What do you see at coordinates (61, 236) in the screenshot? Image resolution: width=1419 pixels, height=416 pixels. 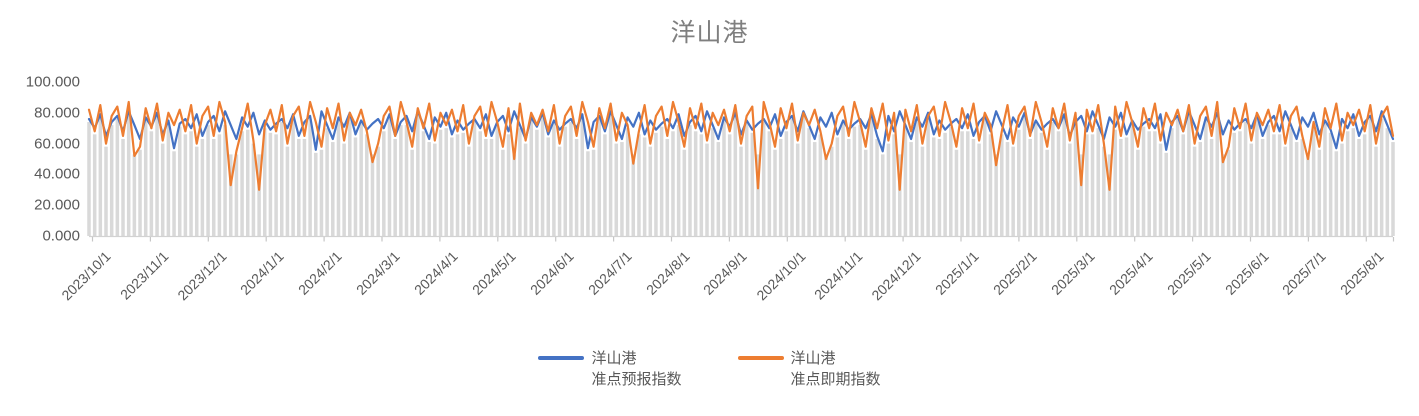 I see `y-axis-tick-label: 0.000` at bounding box center [61, 236].